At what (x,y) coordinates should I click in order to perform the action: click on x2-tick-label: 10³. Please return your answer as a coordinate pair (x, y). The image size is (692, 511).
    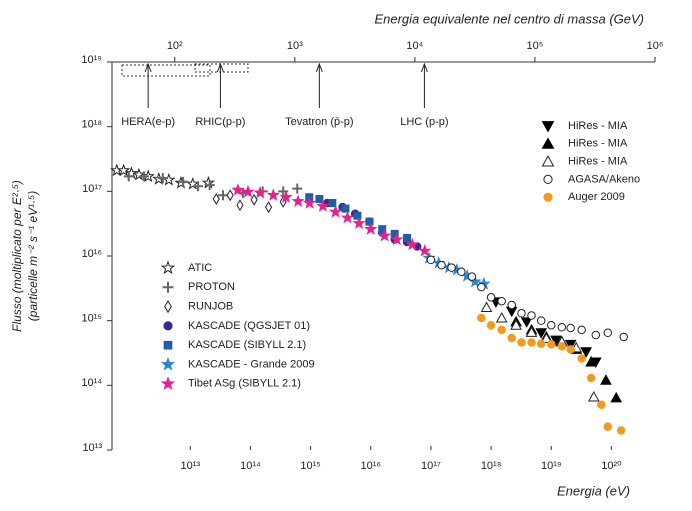
    Looking at the image, I should click on (295, 46).